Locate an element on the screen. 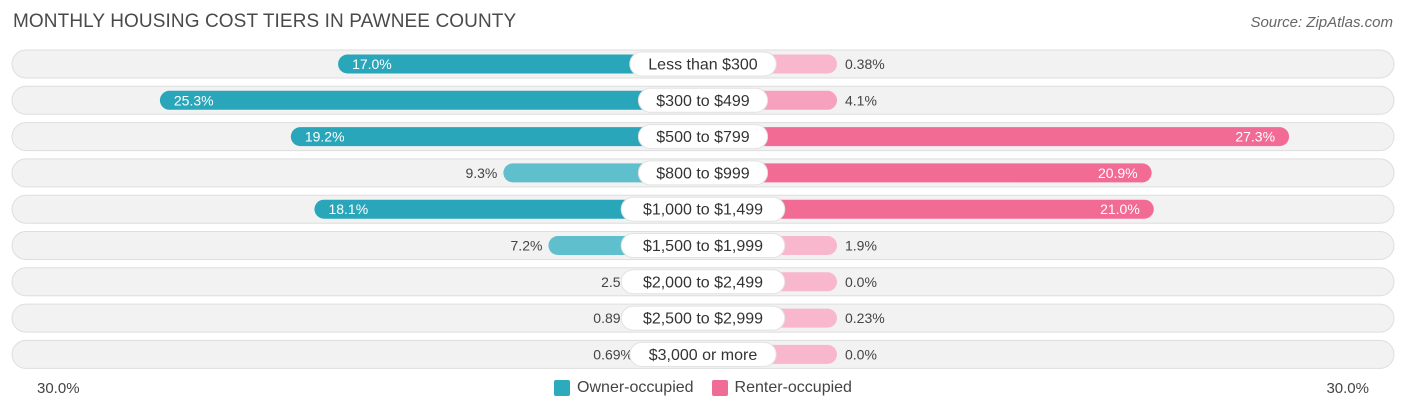  category-label: $800 to $999 is located at coordinates (703, 173).